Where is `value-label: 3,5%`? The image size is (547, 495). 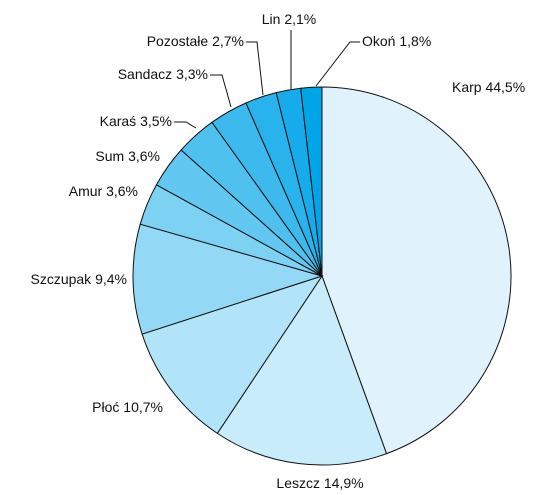
value-label: 3,5% is located at coordinates (156, 121).